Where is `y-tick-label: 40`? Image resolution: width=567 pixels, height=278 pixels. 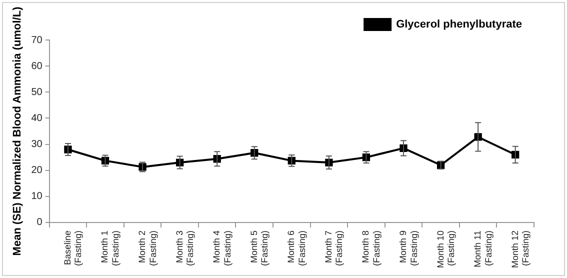
y-tick-label: 40 is located at coordinates (37, 118).